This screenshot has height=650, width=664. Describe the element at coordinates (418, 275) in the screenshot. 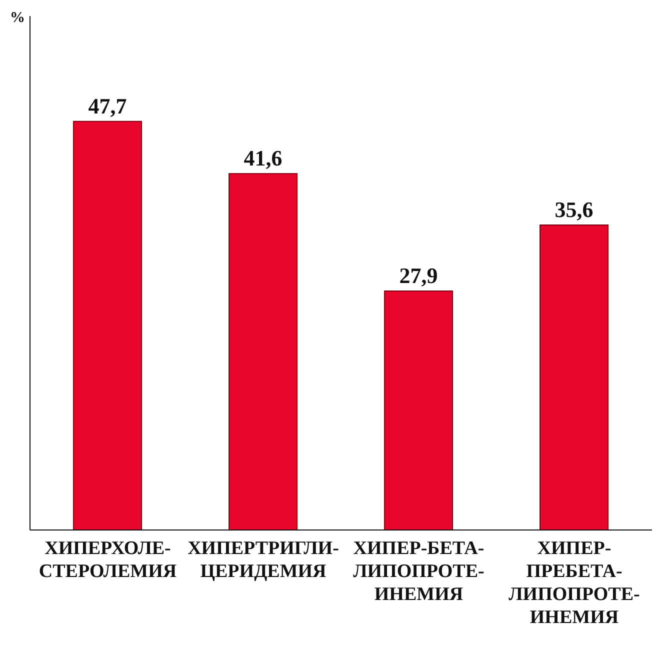

I see `data-label: 27,9` at that location.